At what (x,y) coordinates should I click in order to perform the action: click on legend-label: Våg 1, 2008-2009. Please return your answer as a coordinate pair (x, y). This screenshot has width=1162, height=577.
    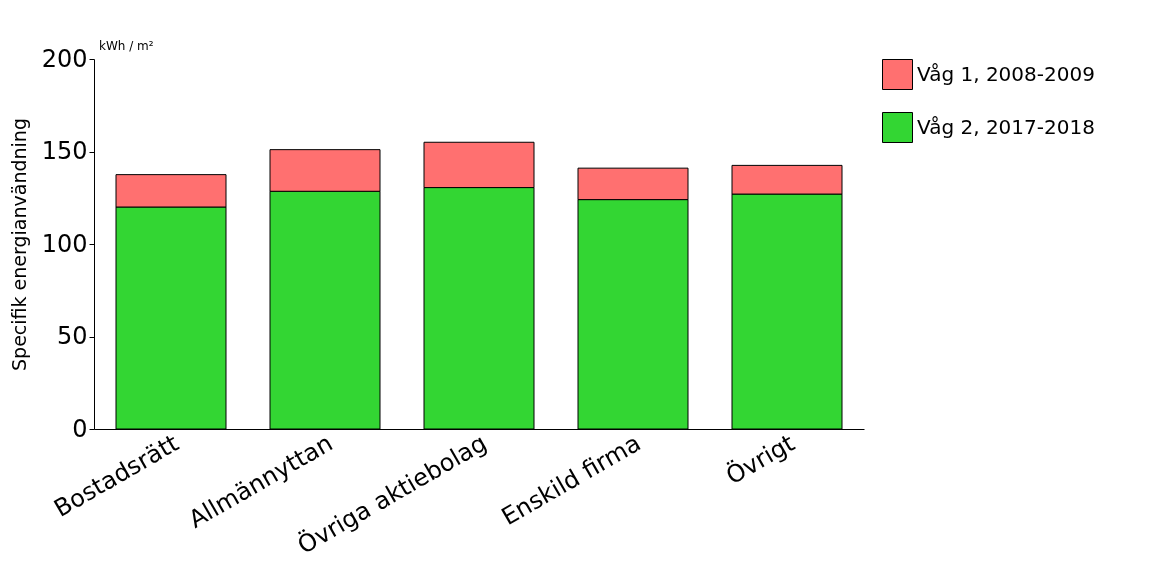
    Looking at the image, I should click on (1006, 73).